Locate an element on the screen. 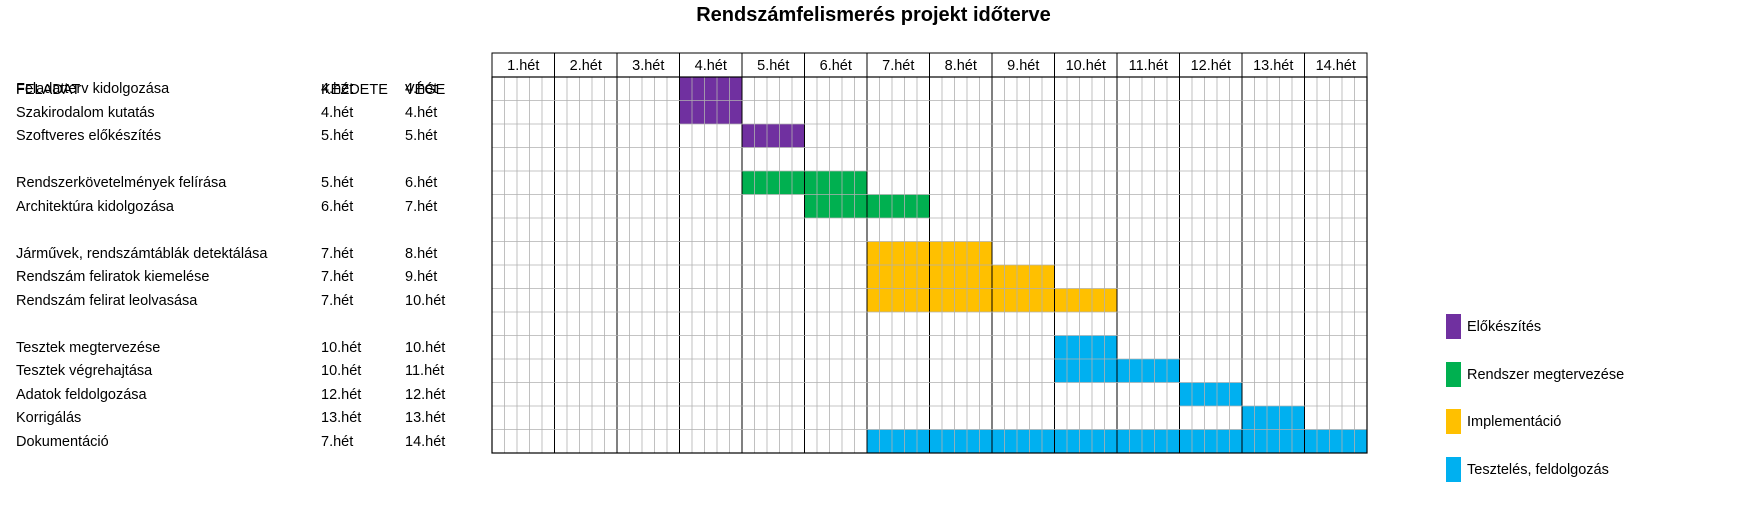  task-name: Rendszerkövetelmények felírása is located at coordinates (121, 183).